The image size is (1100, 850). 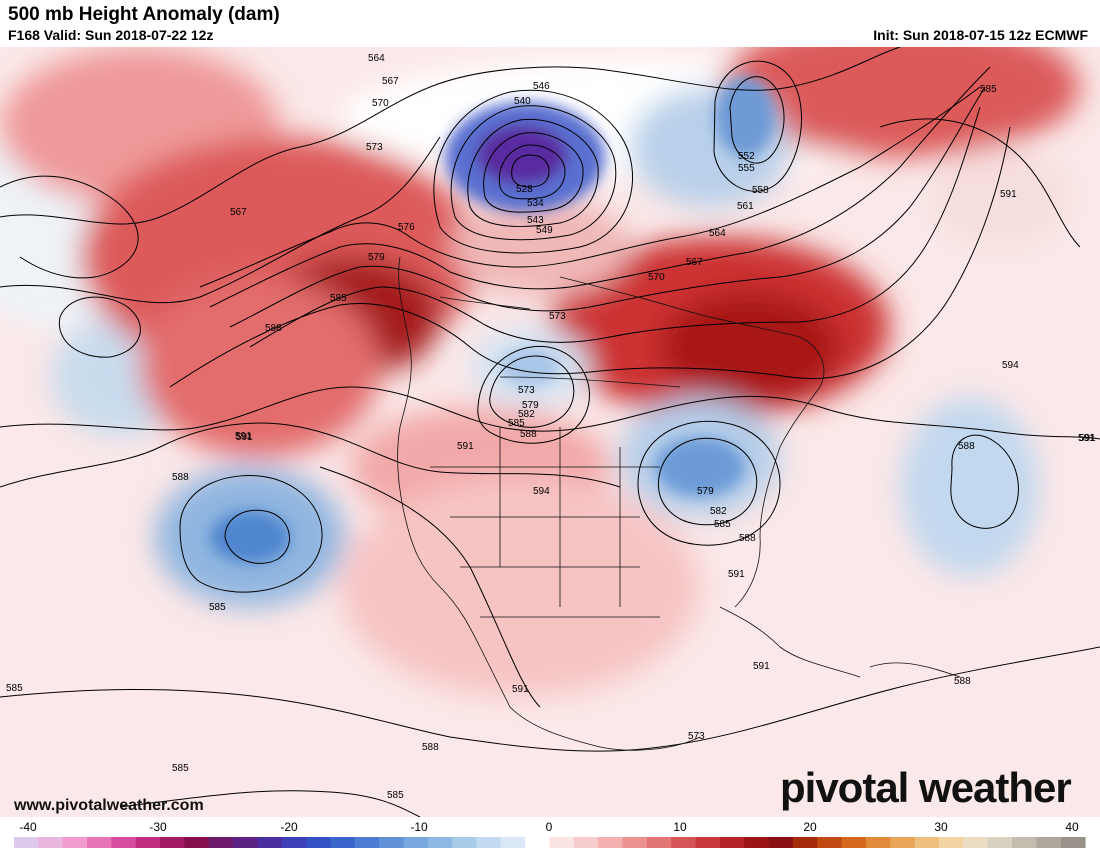 What do you see at coordinates (941, 827) in the screenshot?
I see `scale-tick: 30` at bounding box center [941, 827].